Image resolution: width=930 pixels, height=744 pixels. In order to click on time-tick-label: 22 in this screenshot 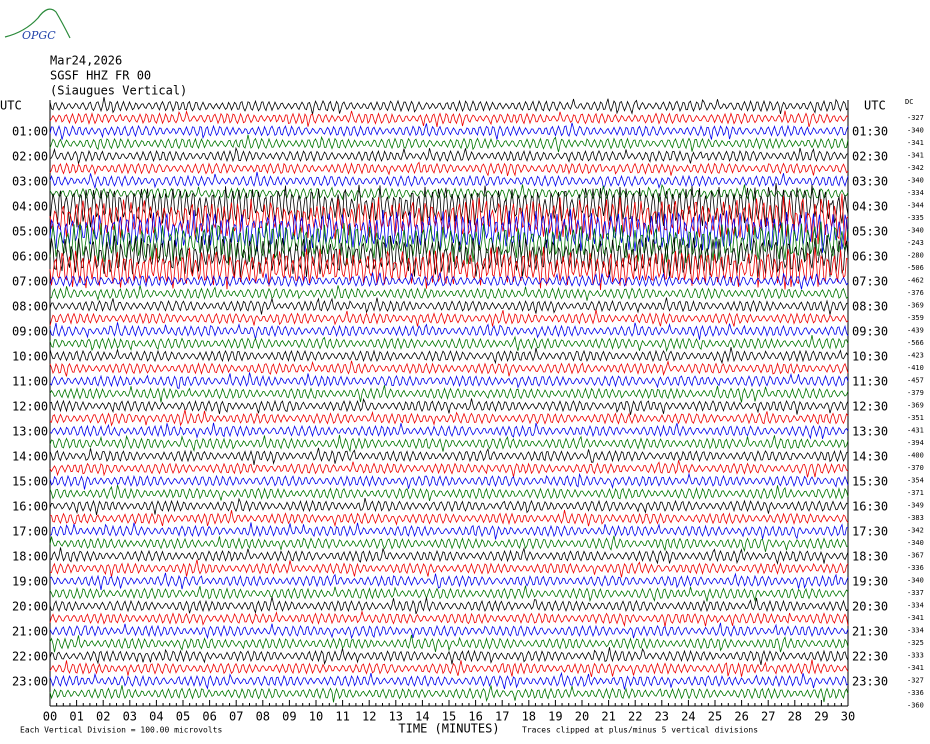, I will do `click(635, 717)`.